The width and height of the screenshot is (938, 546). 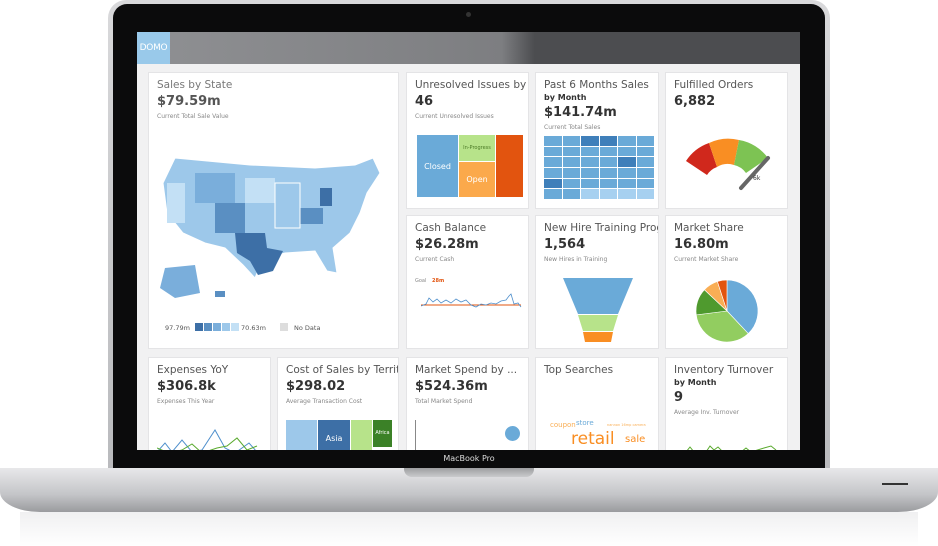 What do you see at coordinates (447, 244) in the screenshot?
I see `card-value: $26.28m` at bounding box center [447, 244].